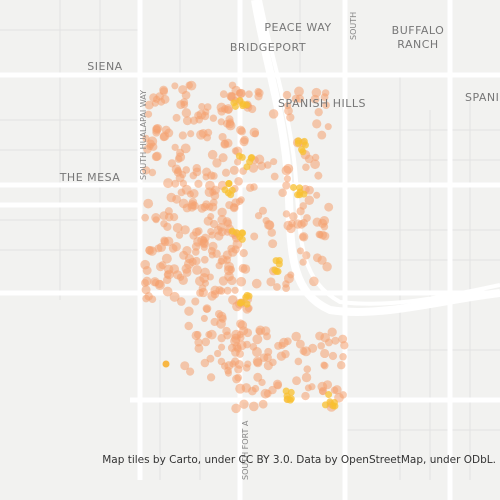 This screenshot has height=500, width=500. I want to click on place-label: THE MESA, so click(90, 177).